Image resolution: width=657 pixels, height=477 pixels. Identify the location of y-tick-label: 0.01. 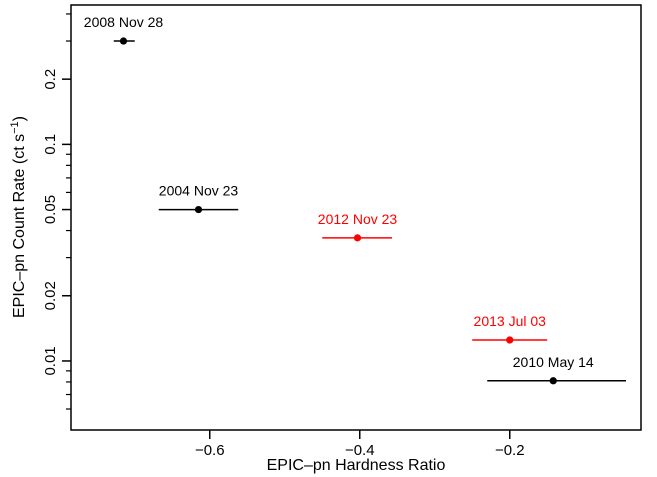
(50, 360).